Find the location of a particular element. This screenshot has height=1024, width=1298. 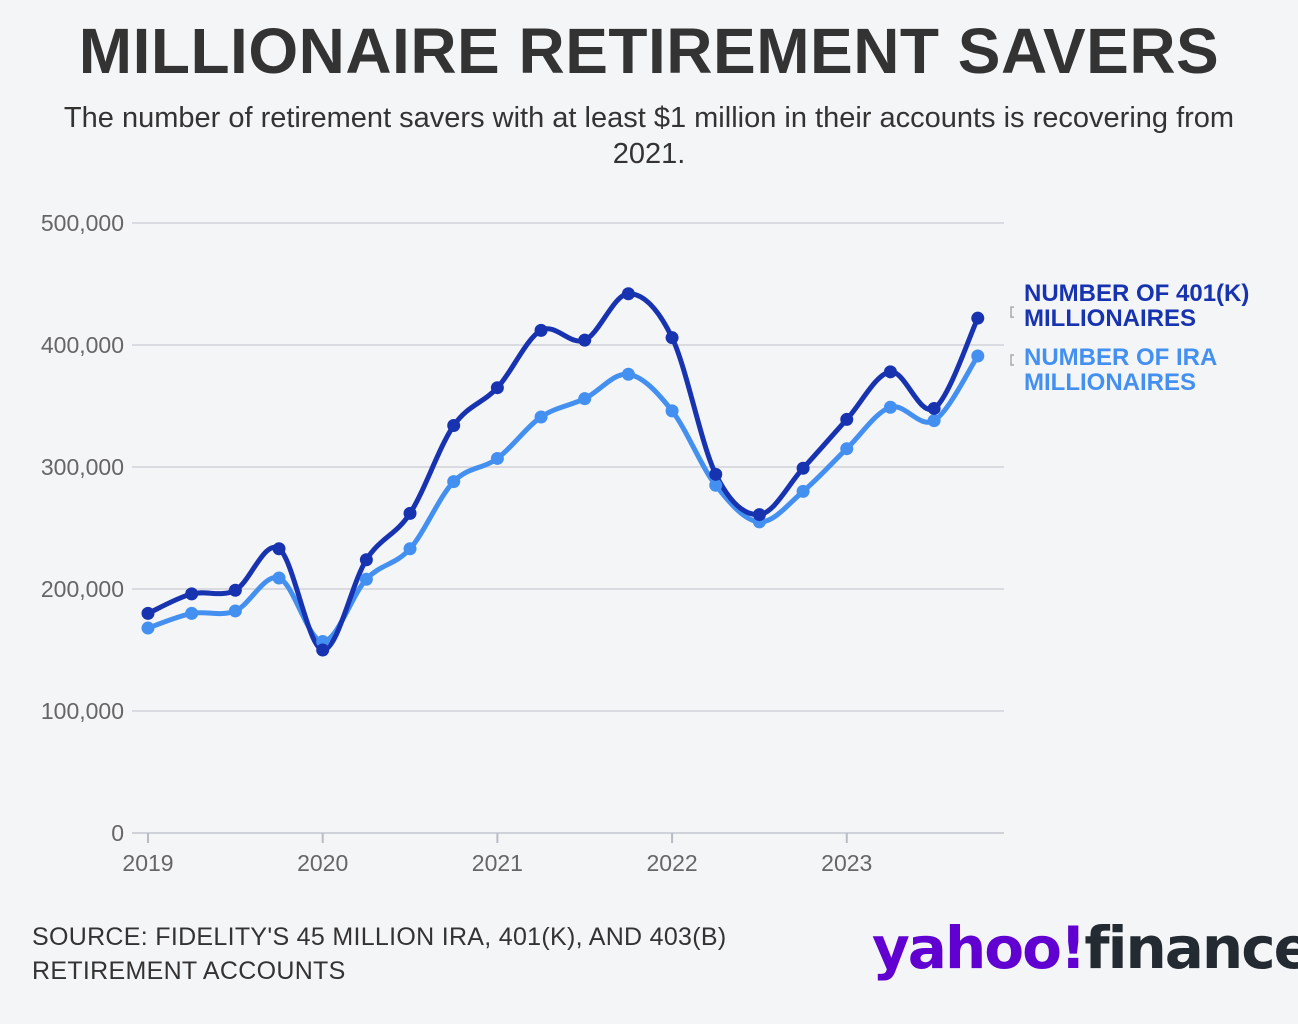

series-401k-legend-label: NUMBER OF 401(K) is located at coordinates (1136, 293).